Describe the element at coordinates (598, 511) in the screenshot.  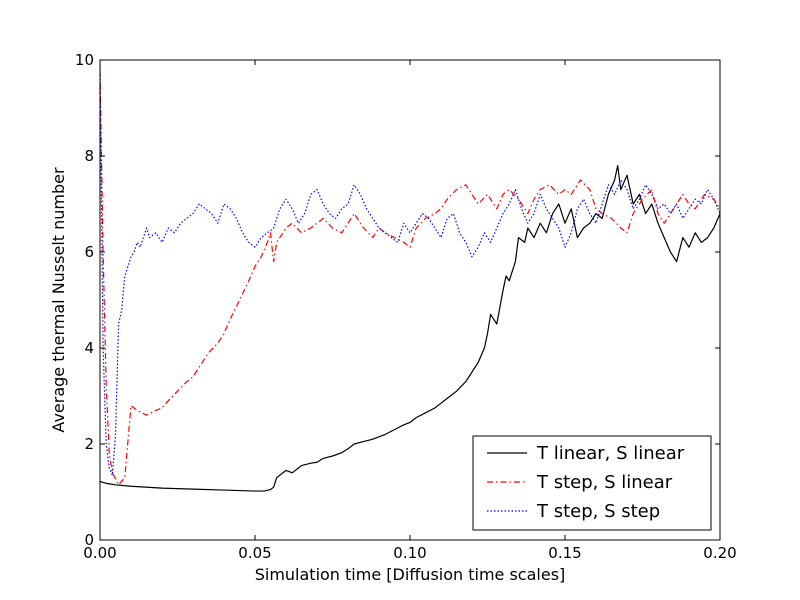
I see `legend-label-3: T step, S step` at that location.